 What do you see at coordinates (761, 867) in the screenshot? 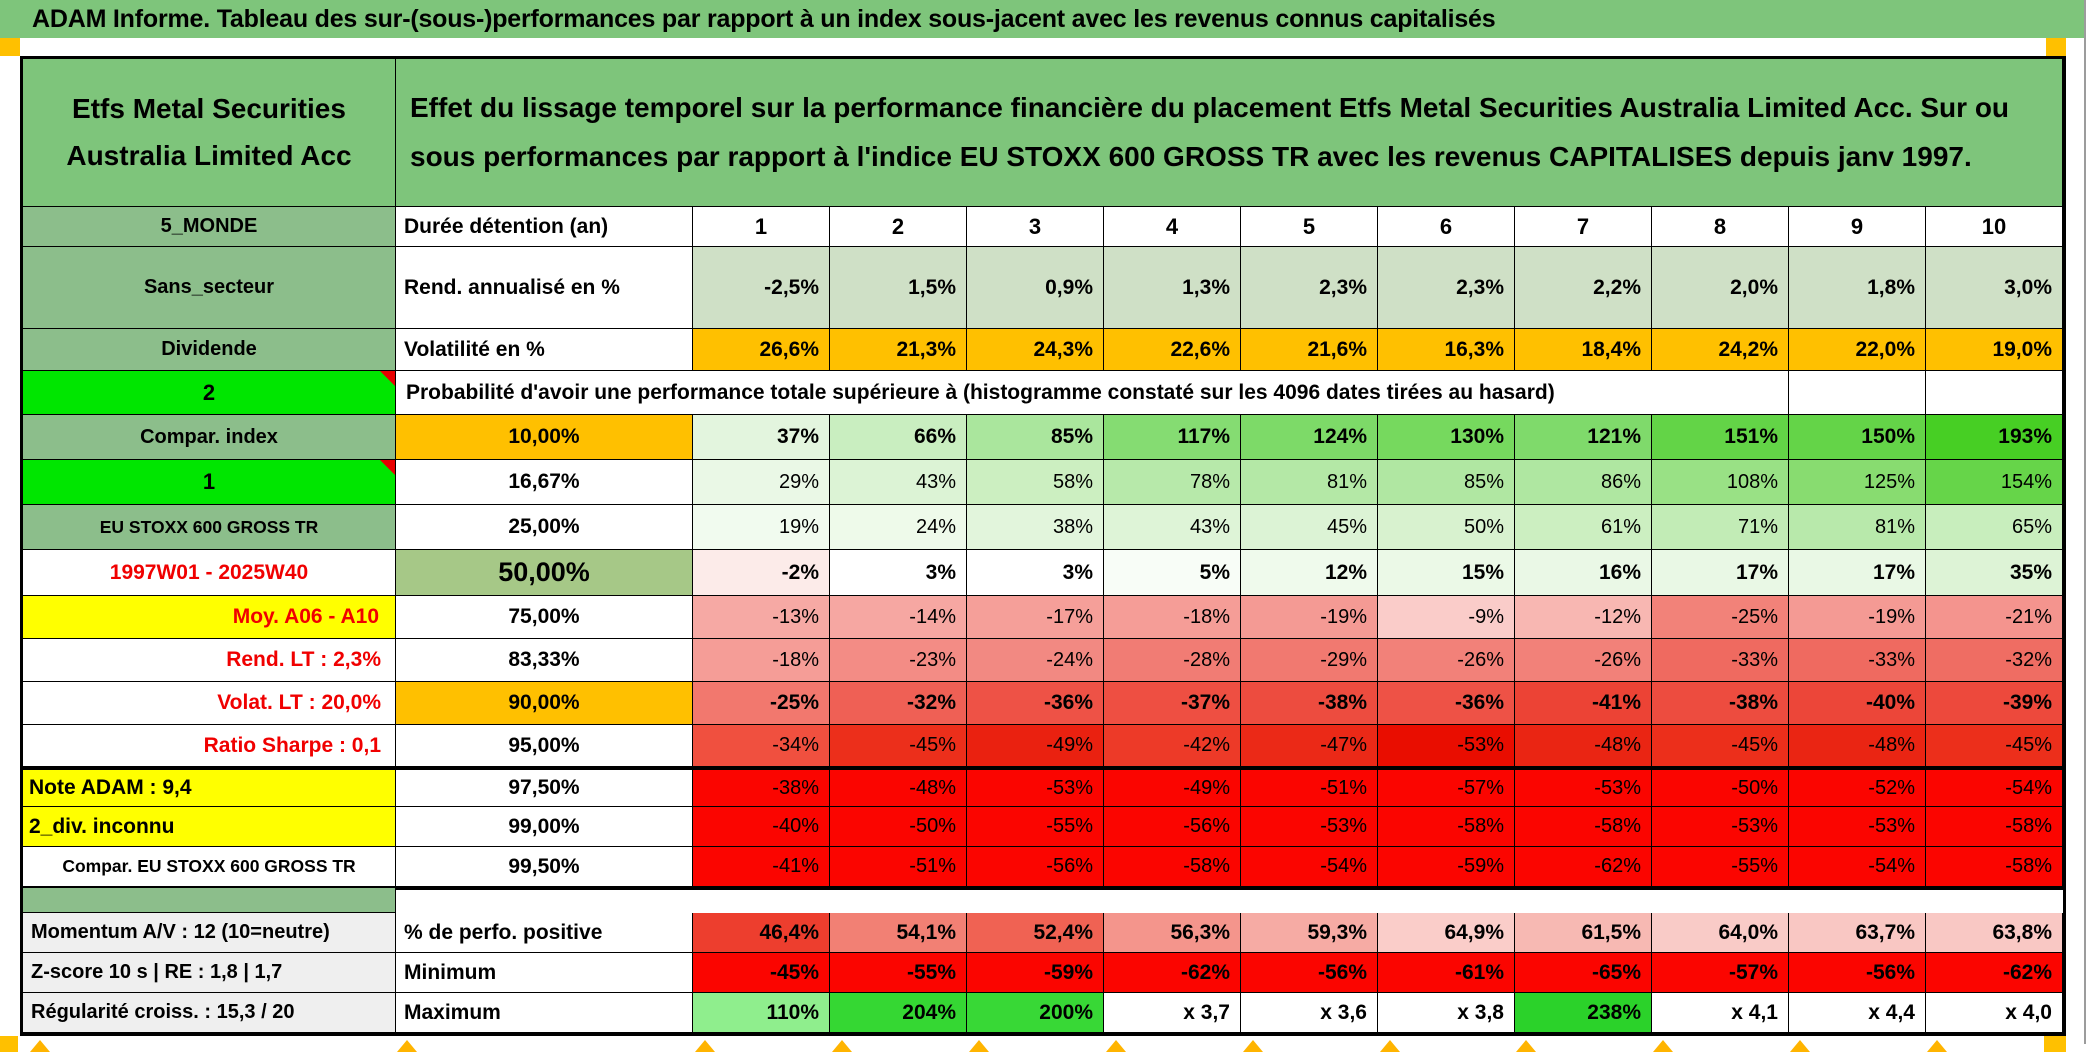
I see `data-cell-p995-y1: -41%` at bounding box center [761, 867].